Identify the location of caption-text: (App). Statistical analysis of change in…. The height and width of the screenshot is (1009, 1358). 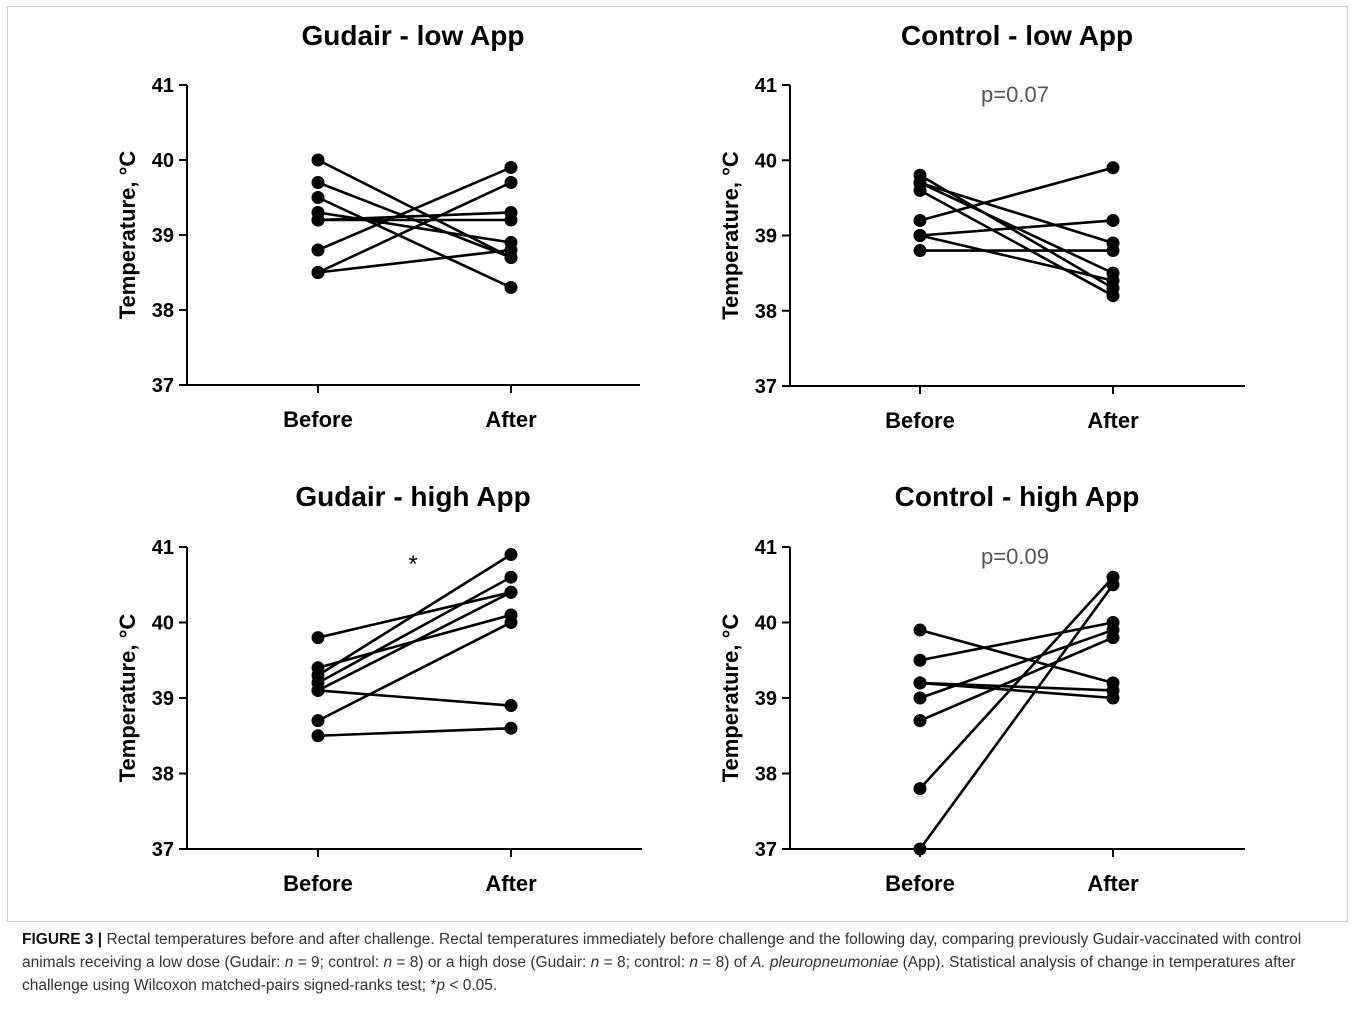
(659, 974).